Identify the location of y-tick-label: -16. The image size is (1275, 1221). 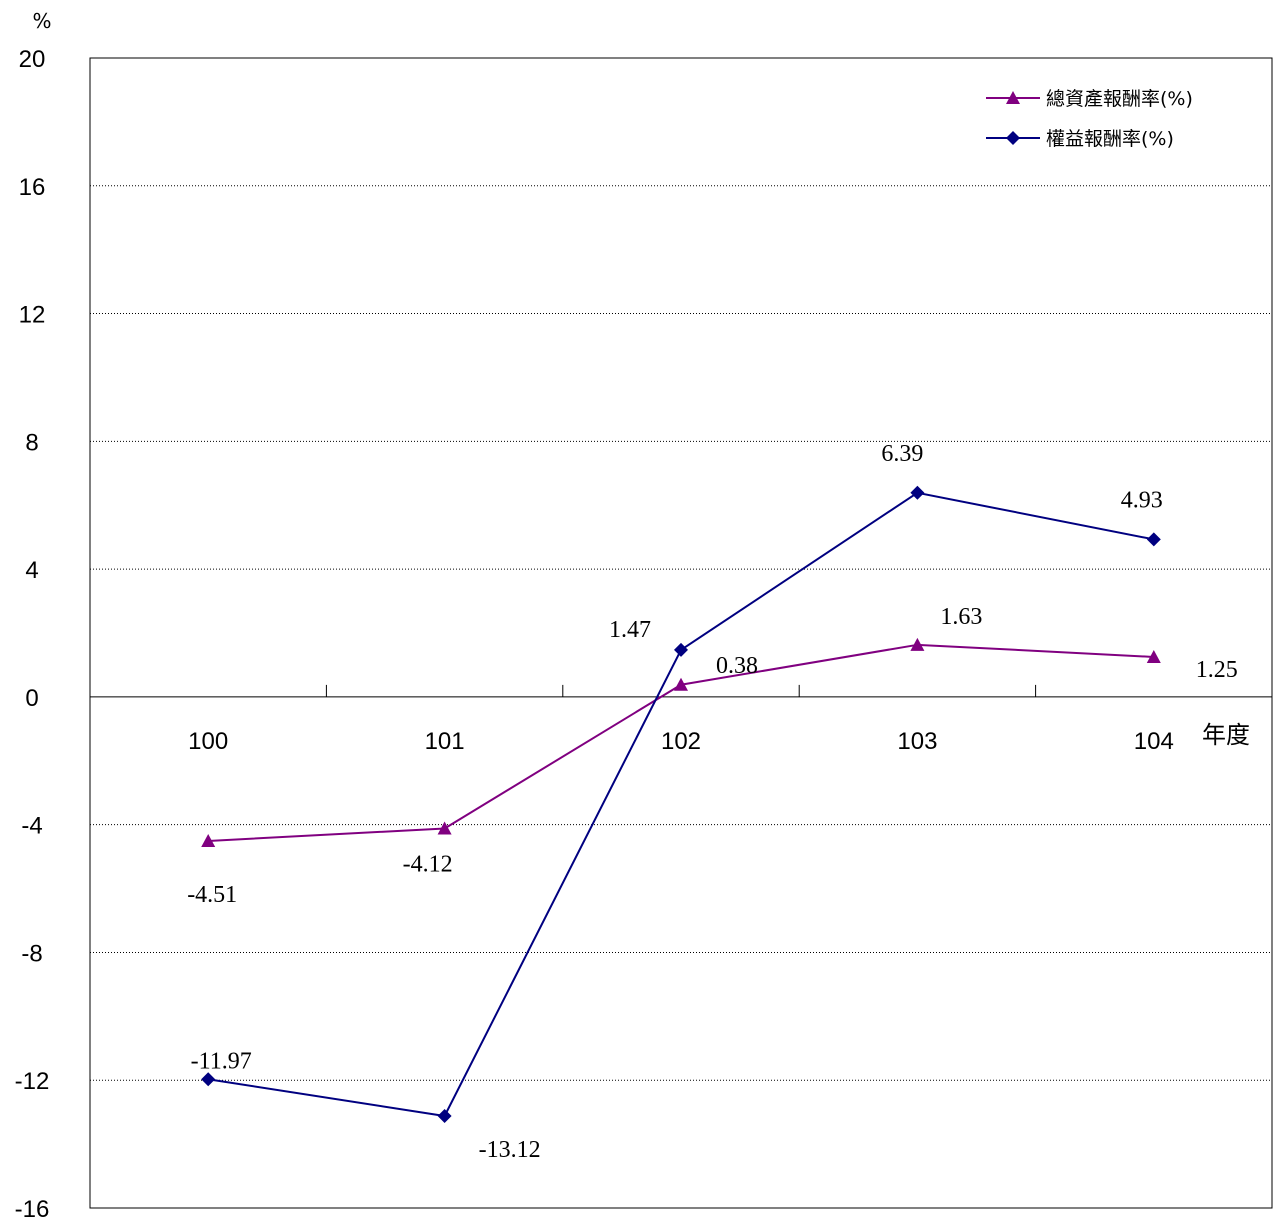
(32, 1208).